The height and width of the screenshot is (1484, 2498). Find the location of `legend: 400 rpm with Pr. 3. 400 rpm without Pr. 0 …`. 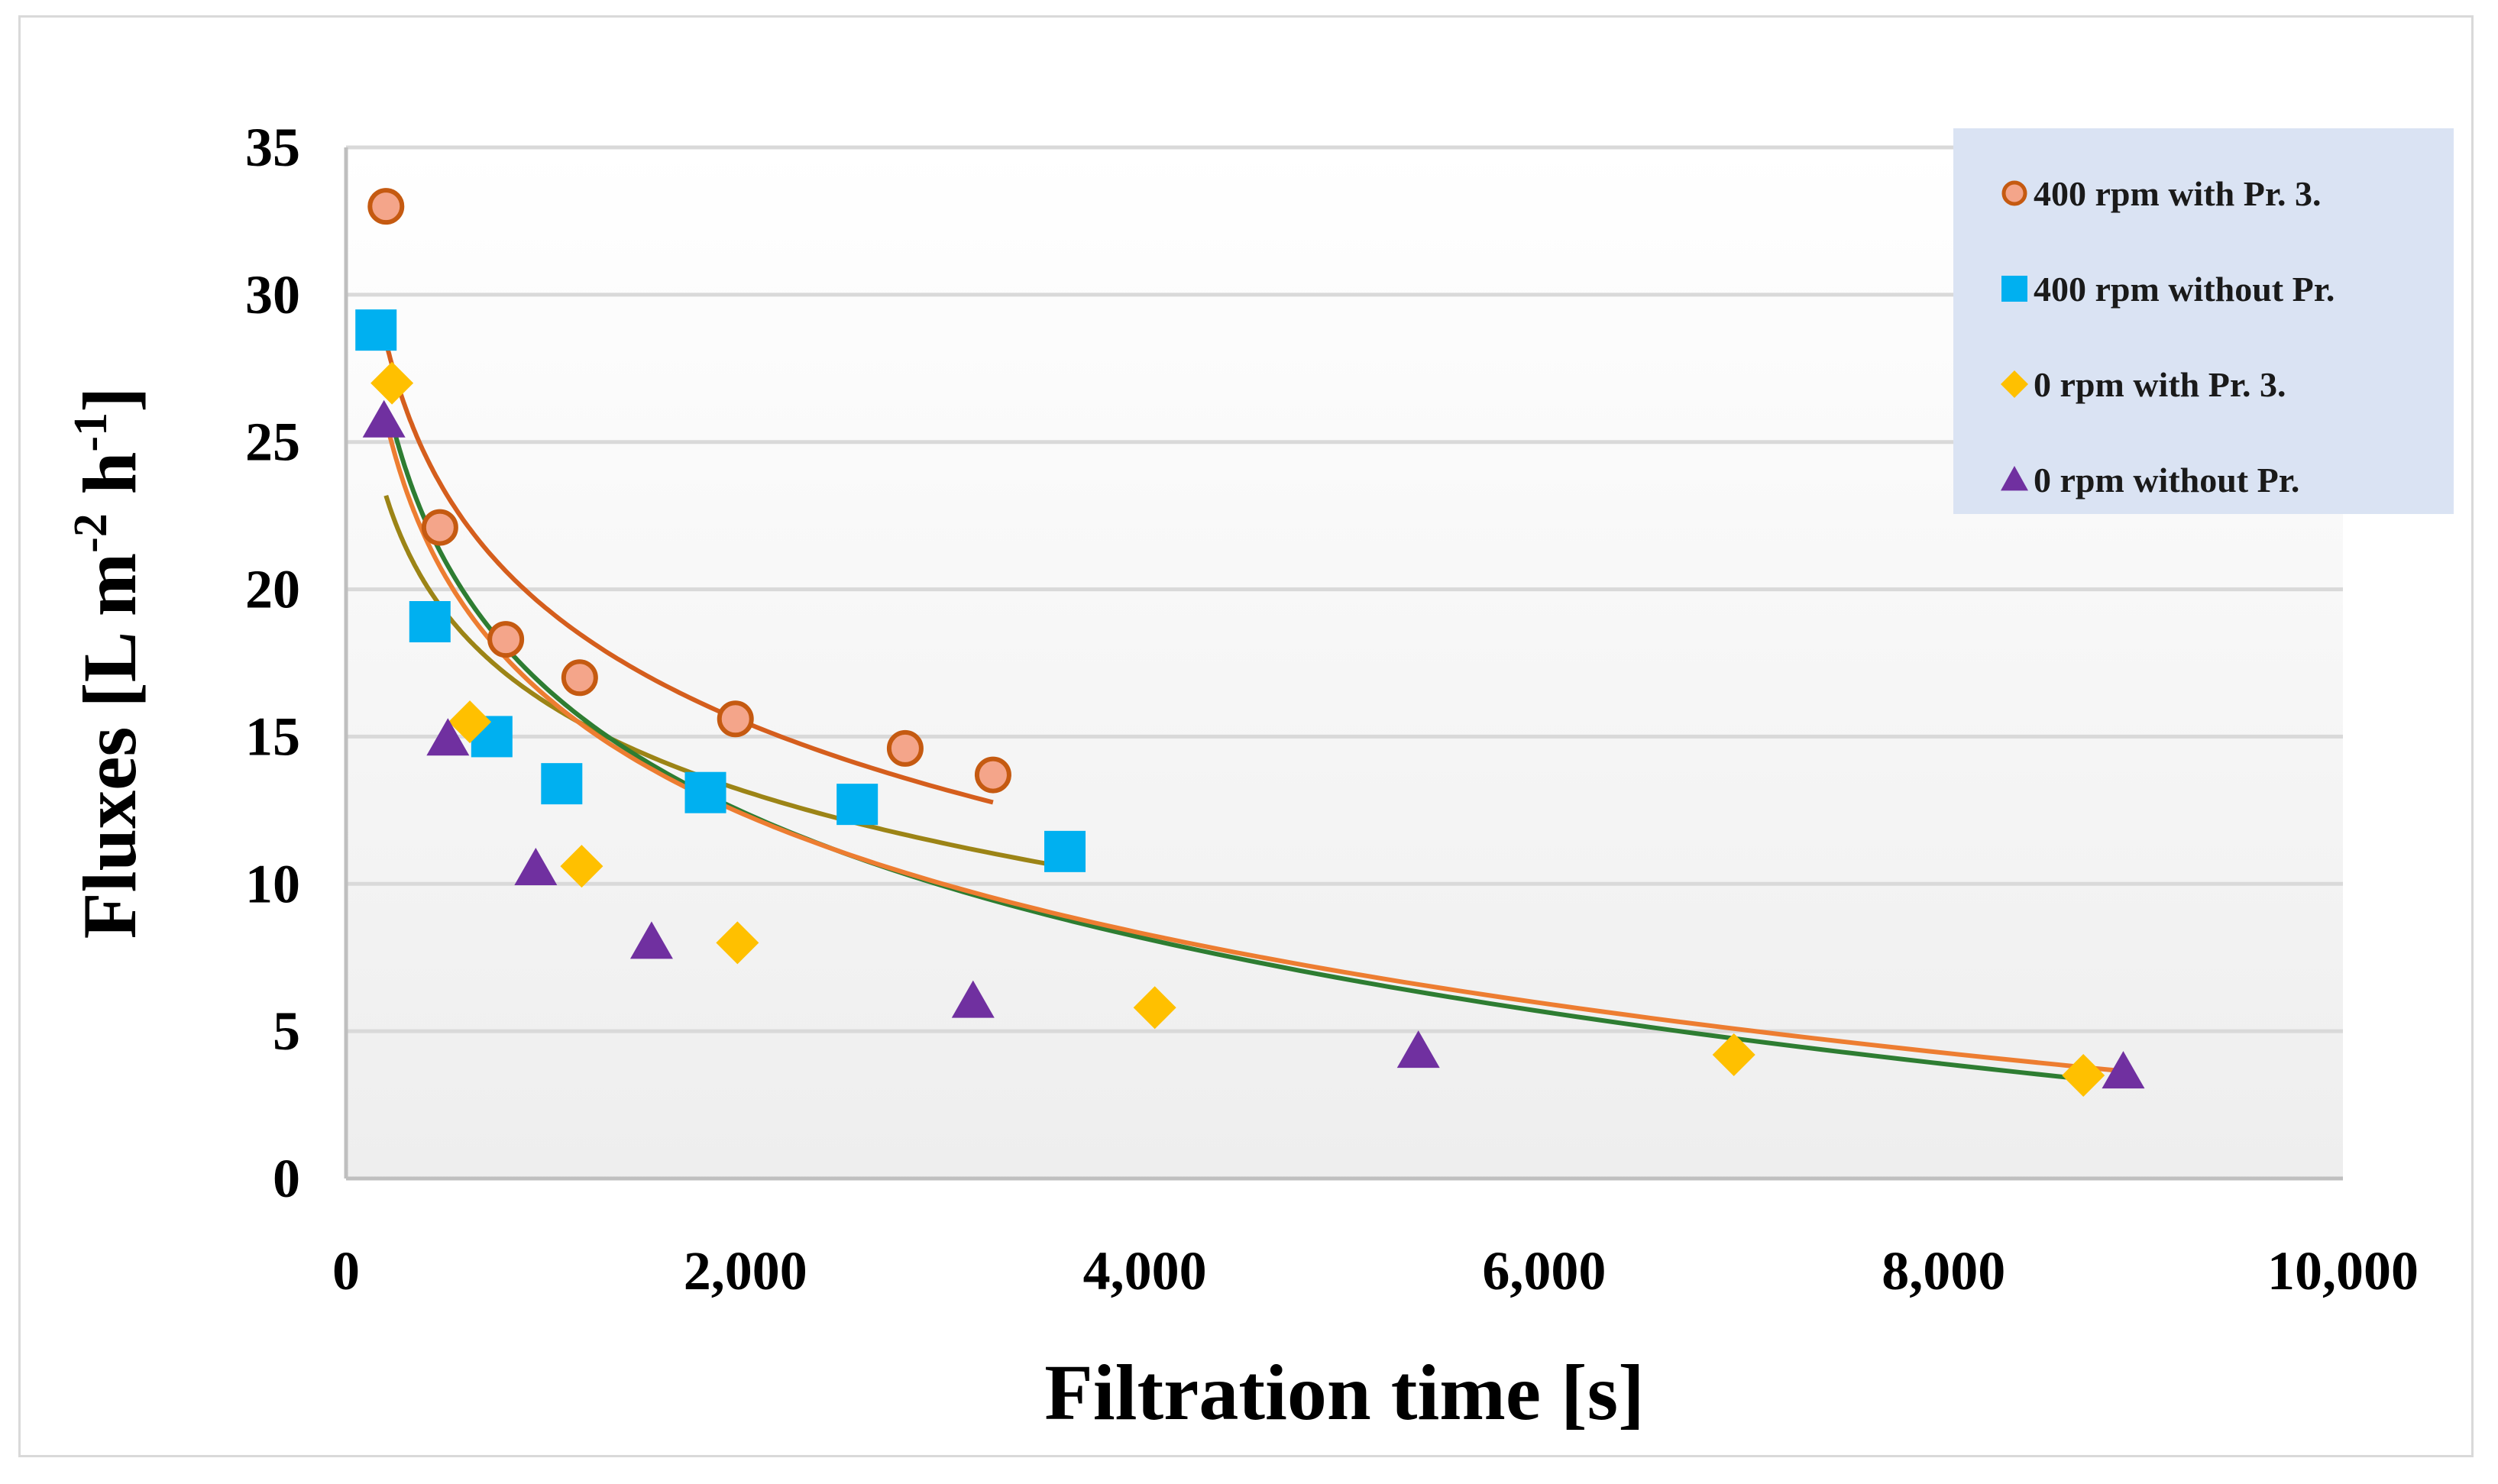

legend: 400 rpm with Pr. 3. 400 rpm without Pr. 0 … is located at coordinates (2203, 321).